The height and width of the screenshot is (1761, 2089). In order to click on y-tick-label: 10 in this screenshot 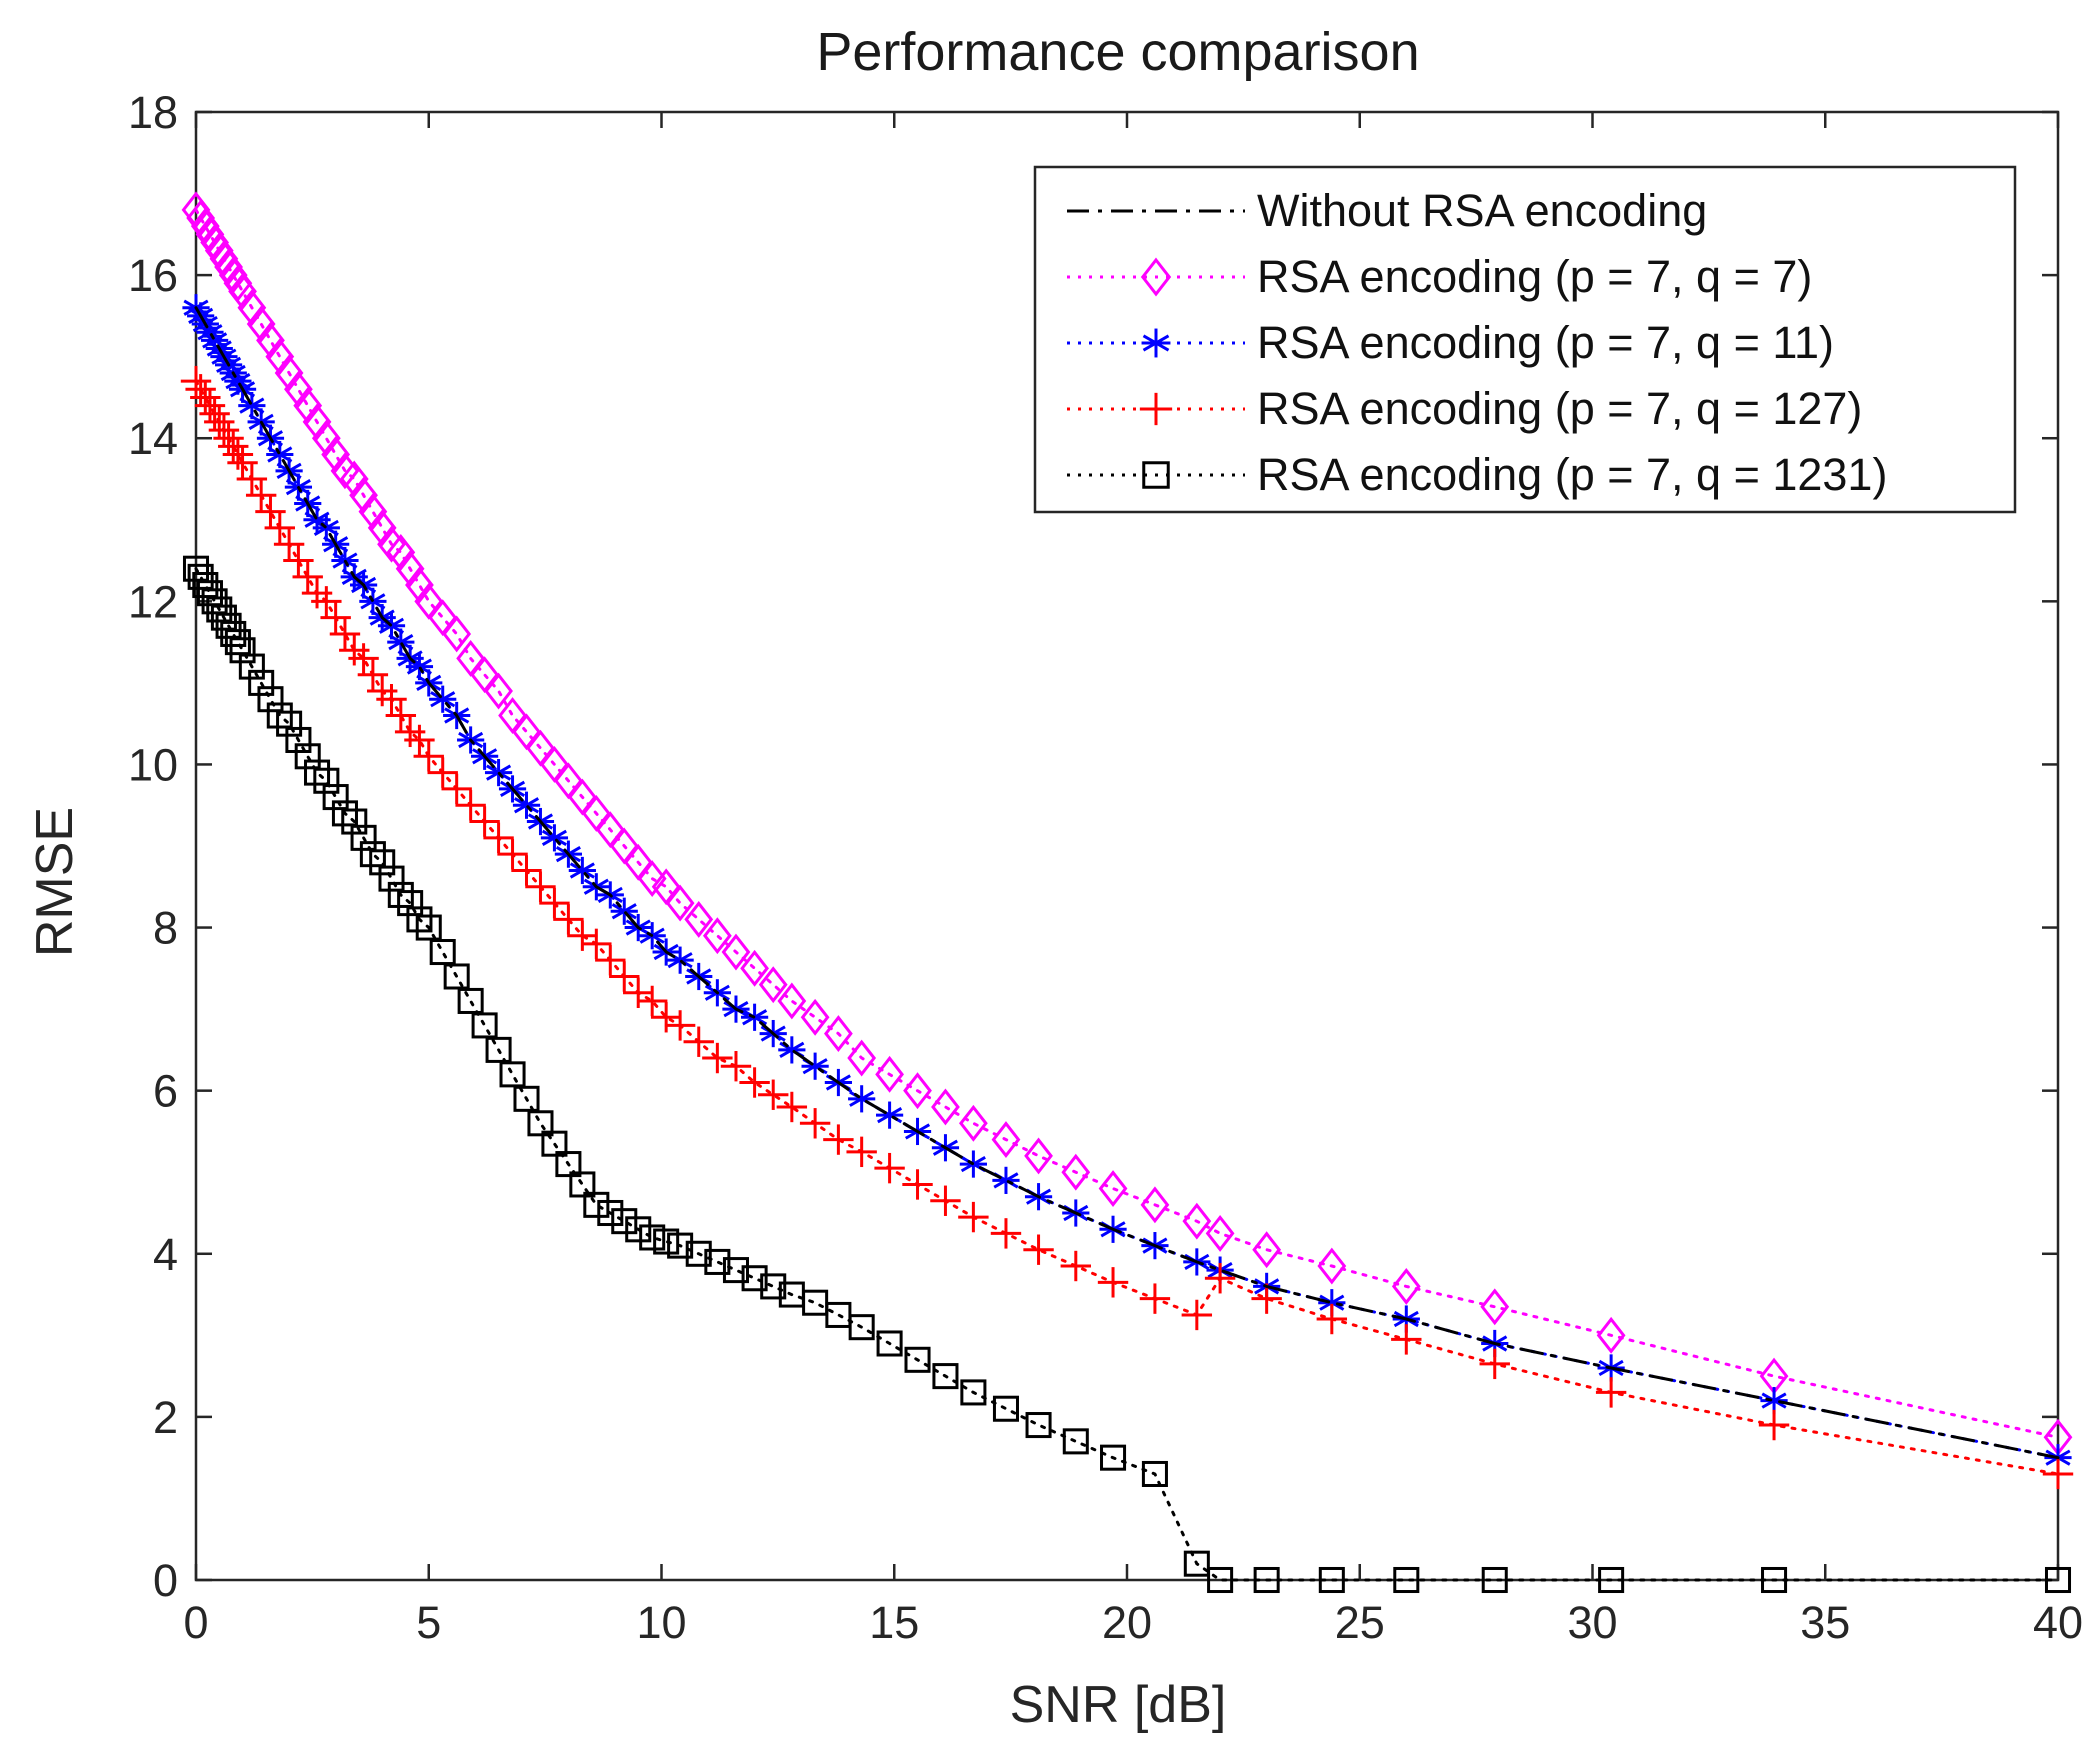, I will do `click(153, 764)`.